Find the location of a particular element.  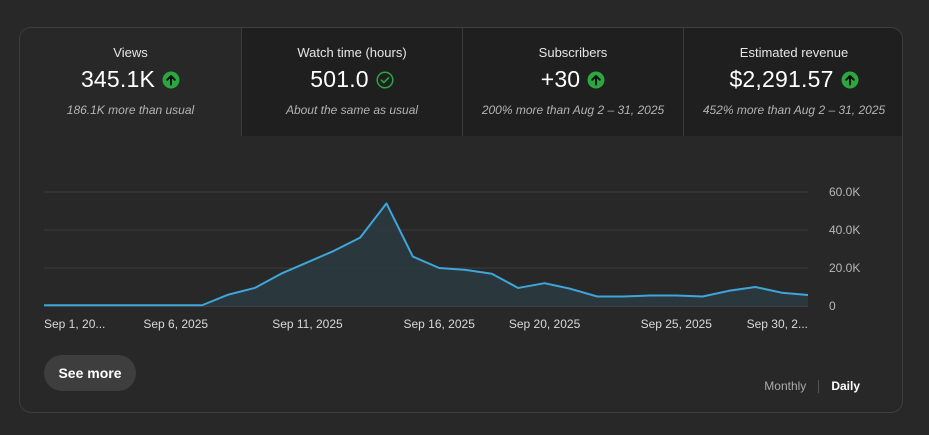

x-tick-label: Sep 6, 2025 is located at coordinates (175, 324).